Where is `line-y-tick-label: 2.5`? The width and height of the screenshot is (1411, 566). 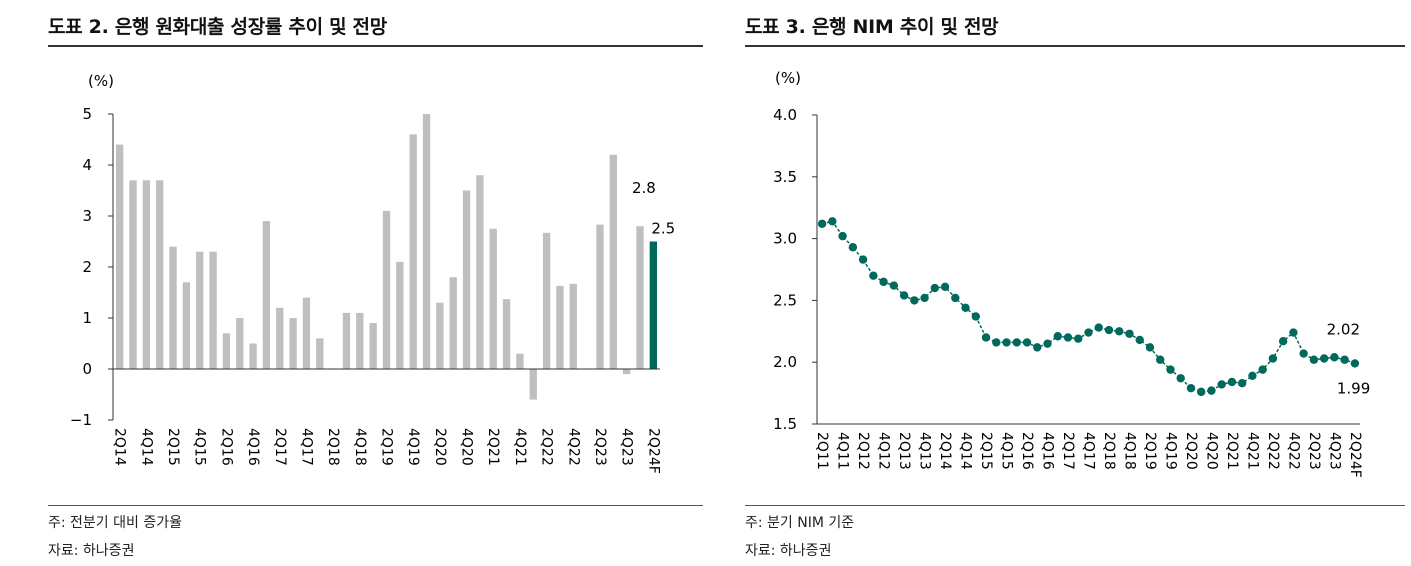
line-y-tick-label: 2.5 is located at coordinates (785, 300).